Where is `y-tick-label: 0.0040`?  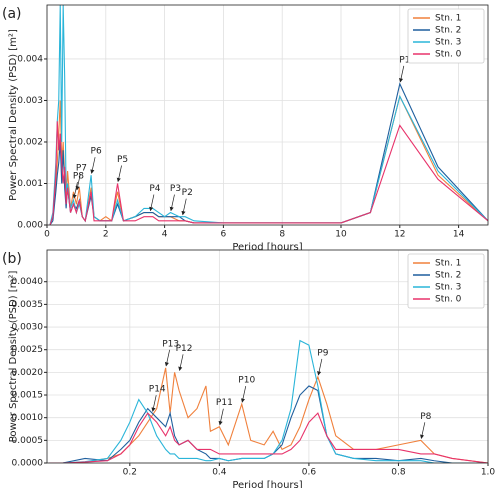 y-tick-label: 0.0040 is located at coordinates (28, 282).